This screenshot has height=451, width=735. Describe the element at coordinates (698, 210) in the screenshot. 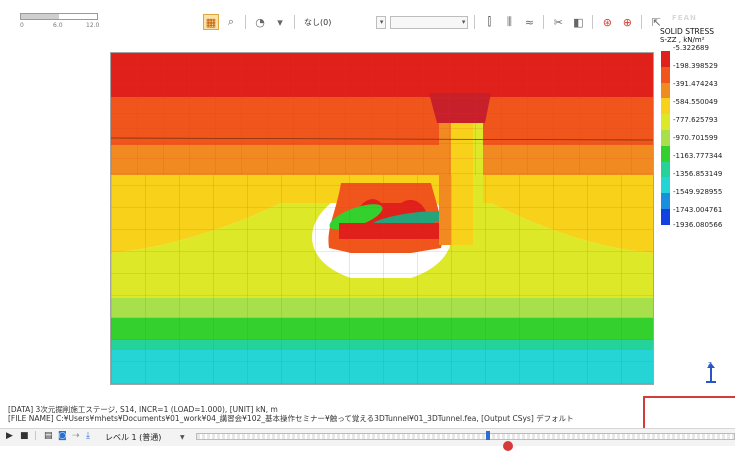

I see `legend-value: -1743.004761` at that location.